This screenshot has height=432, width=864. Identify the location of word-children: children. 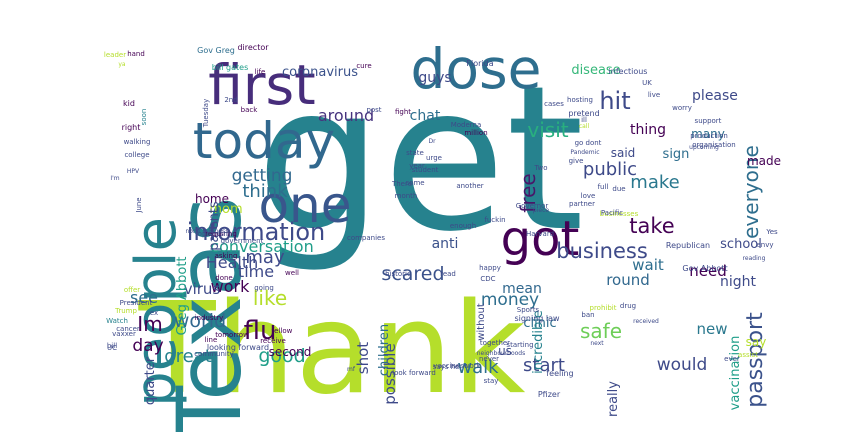
(384, 350).